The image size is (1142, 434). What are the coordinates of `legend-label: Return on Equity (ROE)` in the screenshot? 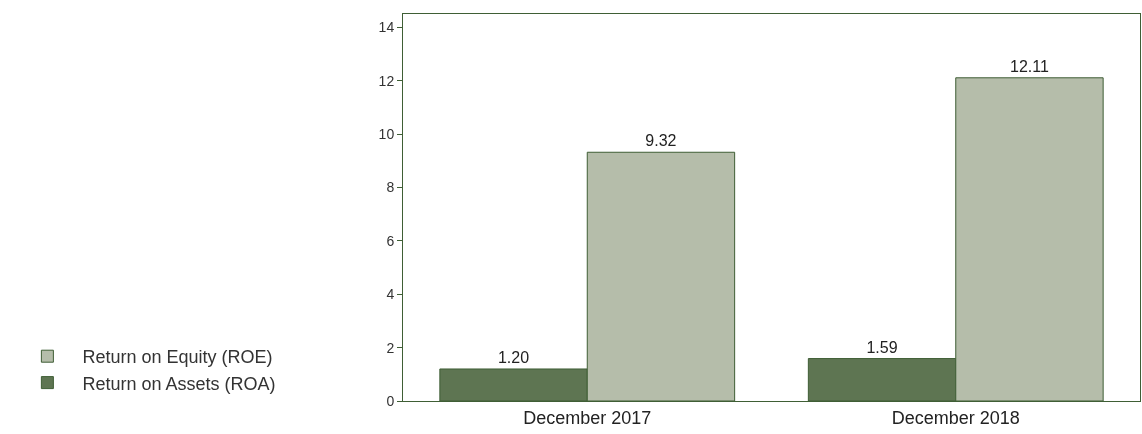 It's located at (177, 357).